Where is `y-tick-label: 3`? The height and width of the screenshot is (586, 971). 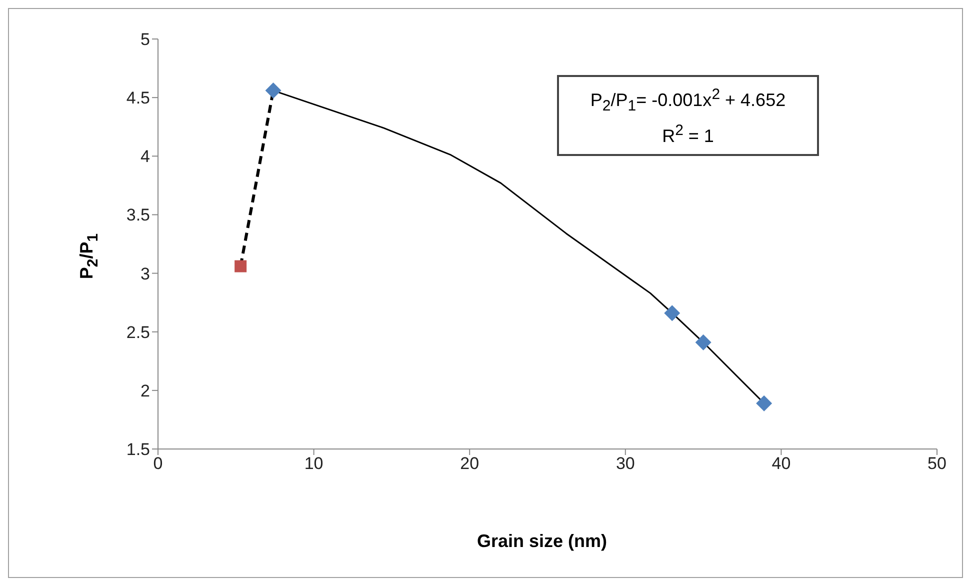 y-tick-label: 3 is located at coordinates (145, 274).